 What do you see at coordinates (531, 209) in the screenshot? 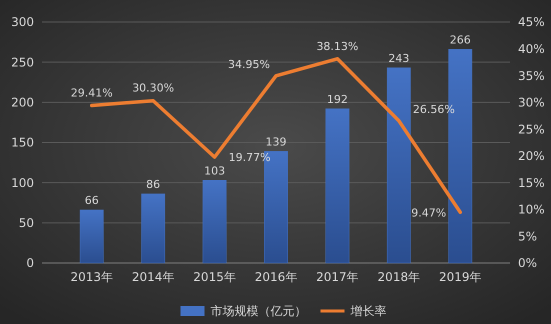
I see `y2-tick-label: 10%` at bounding box center [531, 209].